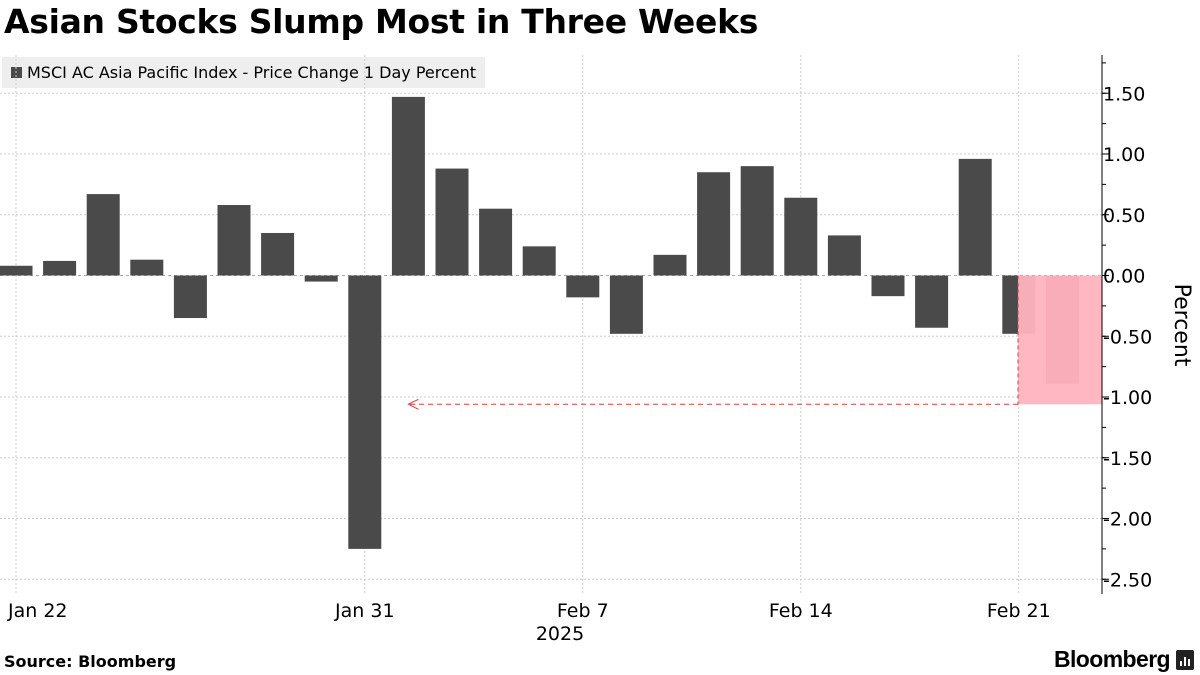 Image resolution: width=1200 pixels, height=675 pixels. I want to click on y-tick-label: -2.00, so click(1127, 520).